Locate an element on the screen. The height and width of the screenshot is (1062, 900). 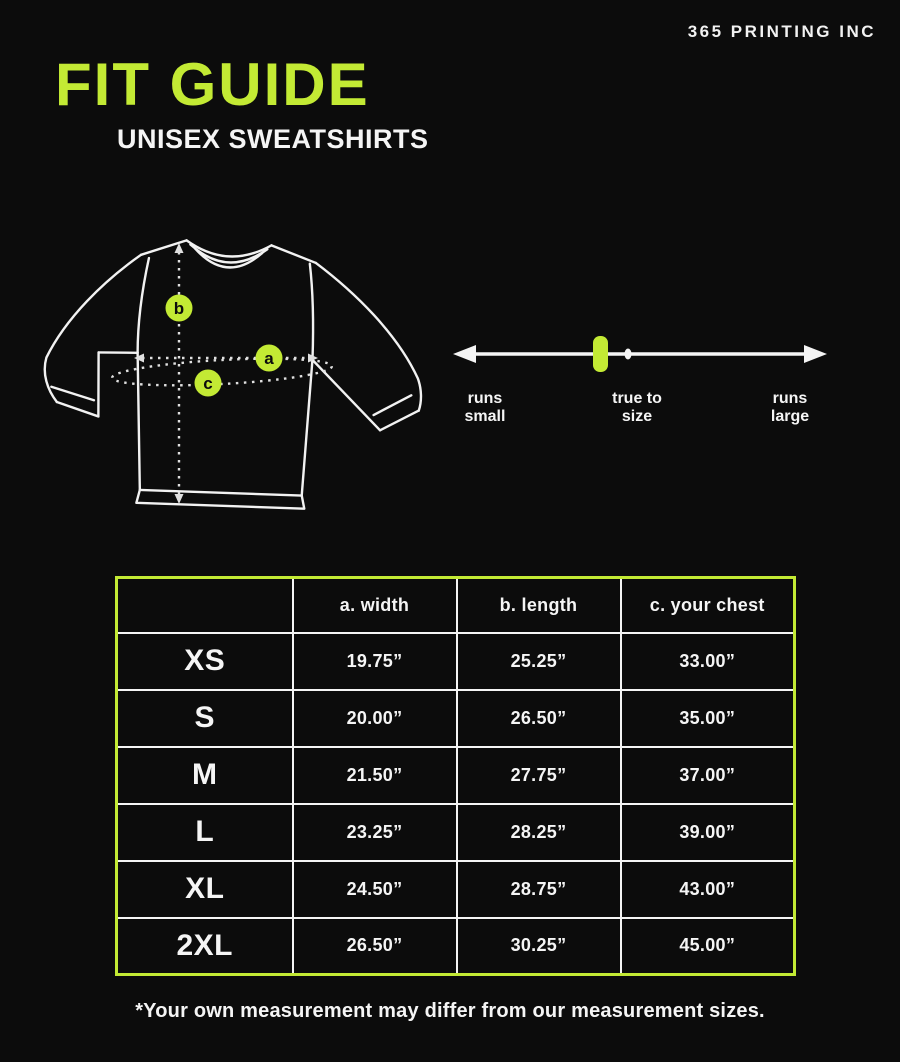
width-cell: 21.50” is located at coordinates (374, 775).